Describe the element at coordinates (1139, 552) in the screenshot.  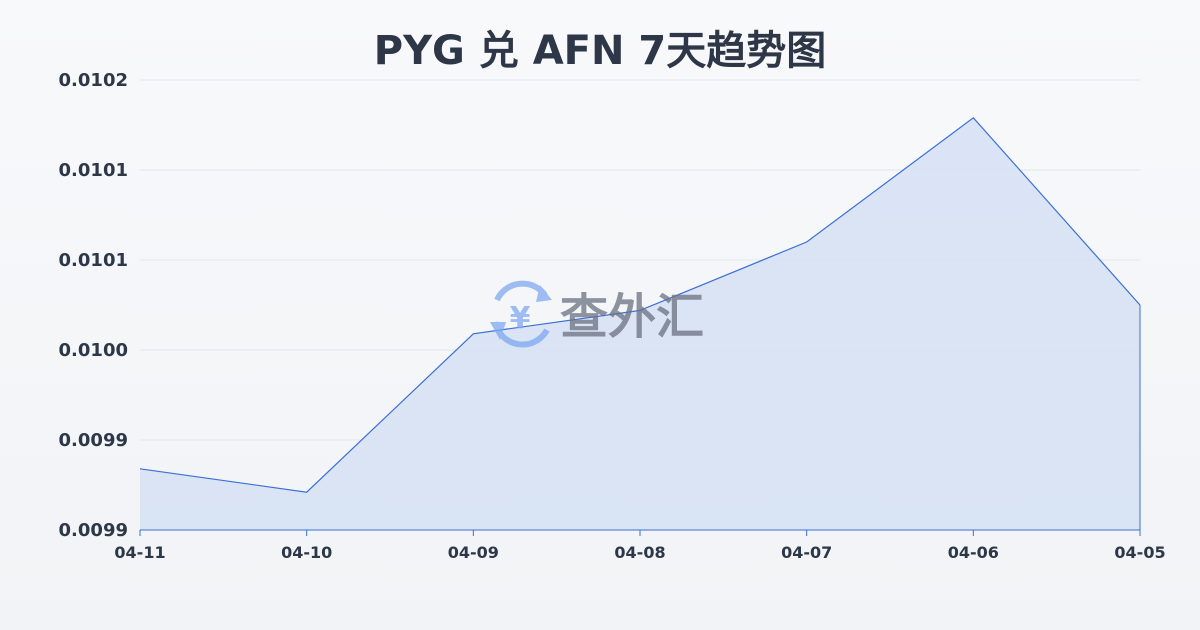
I see `x-tick-label: 04-05` at that location.